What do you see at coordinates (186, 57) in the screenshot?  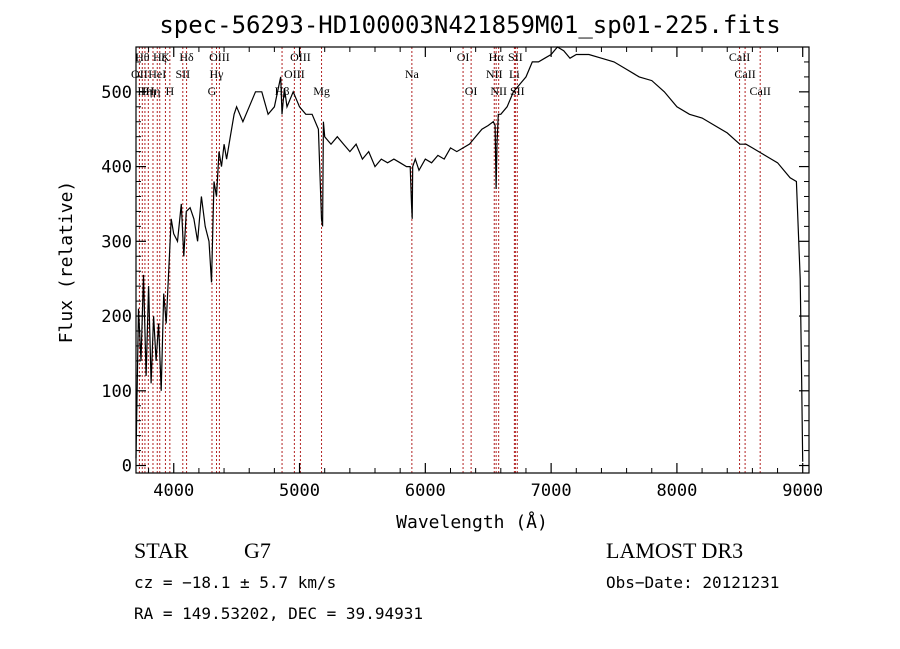 I see `line-label-10: Hδ` at bounding box center [186, 57].